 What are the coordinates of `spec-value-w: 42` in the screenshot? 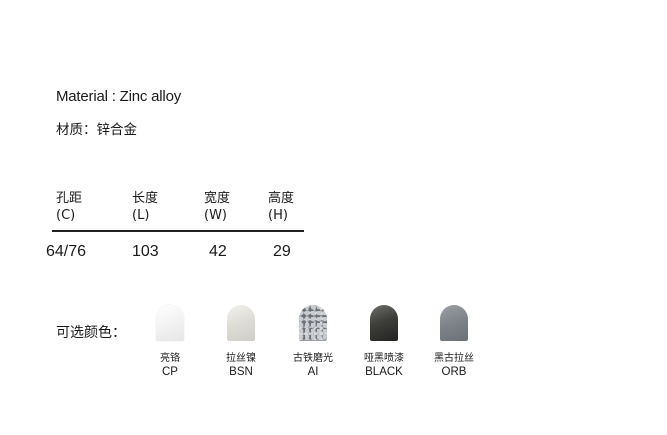 It's located at (218, 251).